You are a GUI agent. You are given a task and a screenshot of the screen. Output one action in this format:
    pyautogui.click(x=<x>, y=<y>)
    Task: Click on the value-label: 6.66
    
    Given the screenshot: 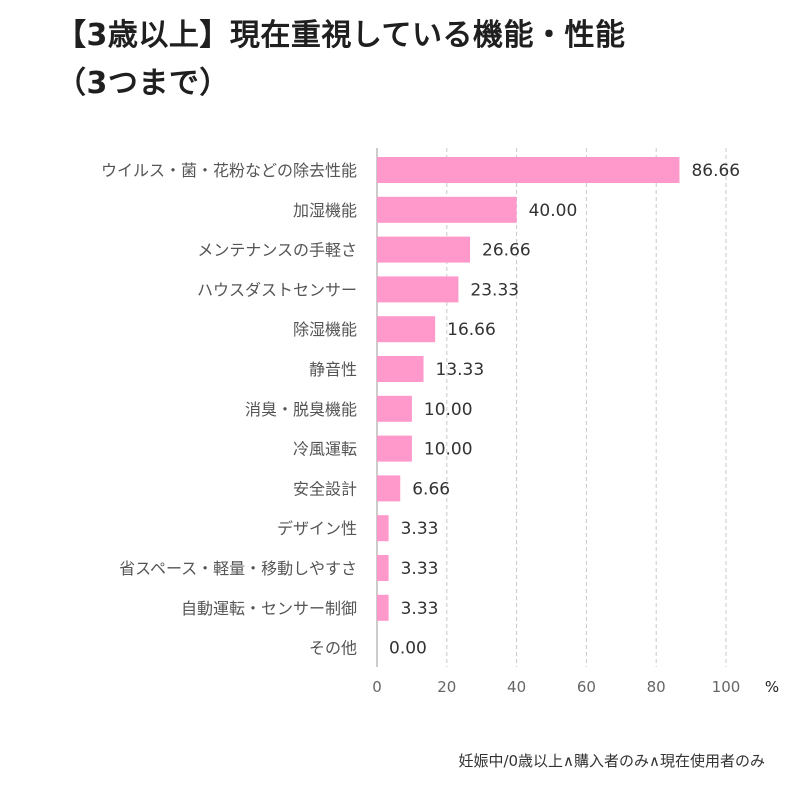 What is the action you would take?
    pyautogui.click(x=431, y=489)
    